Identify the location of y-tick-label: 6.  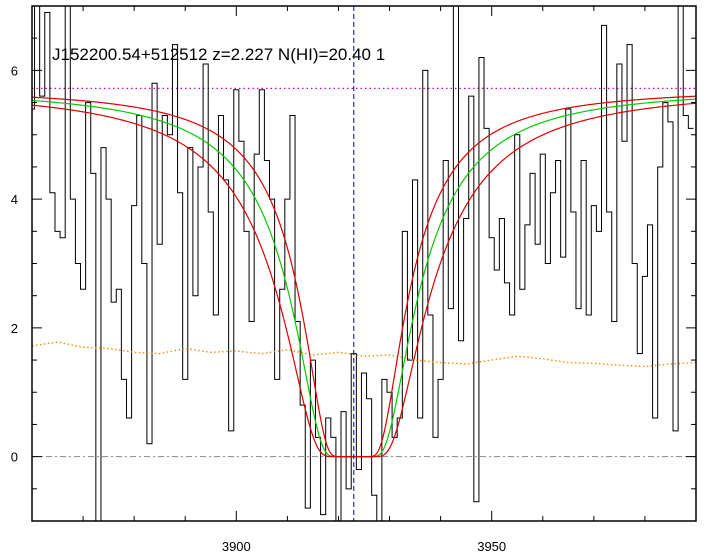
(14, 70).